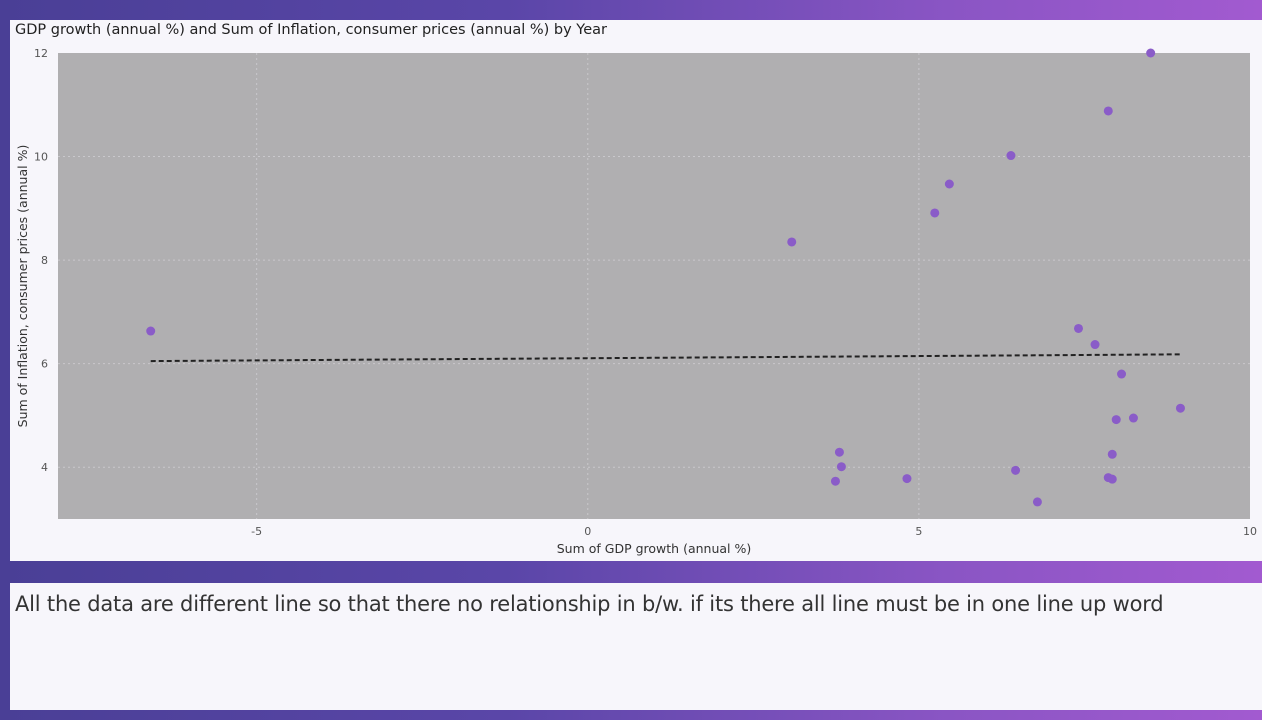 The height and width of the screenshot is (720, 1262). I want to click on x-tick-label: 10, so click(1250, 531).